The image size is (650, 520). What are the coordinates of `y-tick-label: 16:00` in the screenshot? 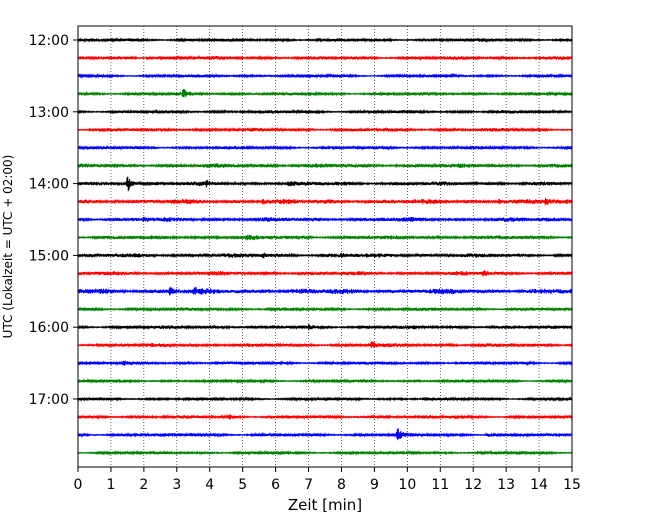 It's located at (49, 328).